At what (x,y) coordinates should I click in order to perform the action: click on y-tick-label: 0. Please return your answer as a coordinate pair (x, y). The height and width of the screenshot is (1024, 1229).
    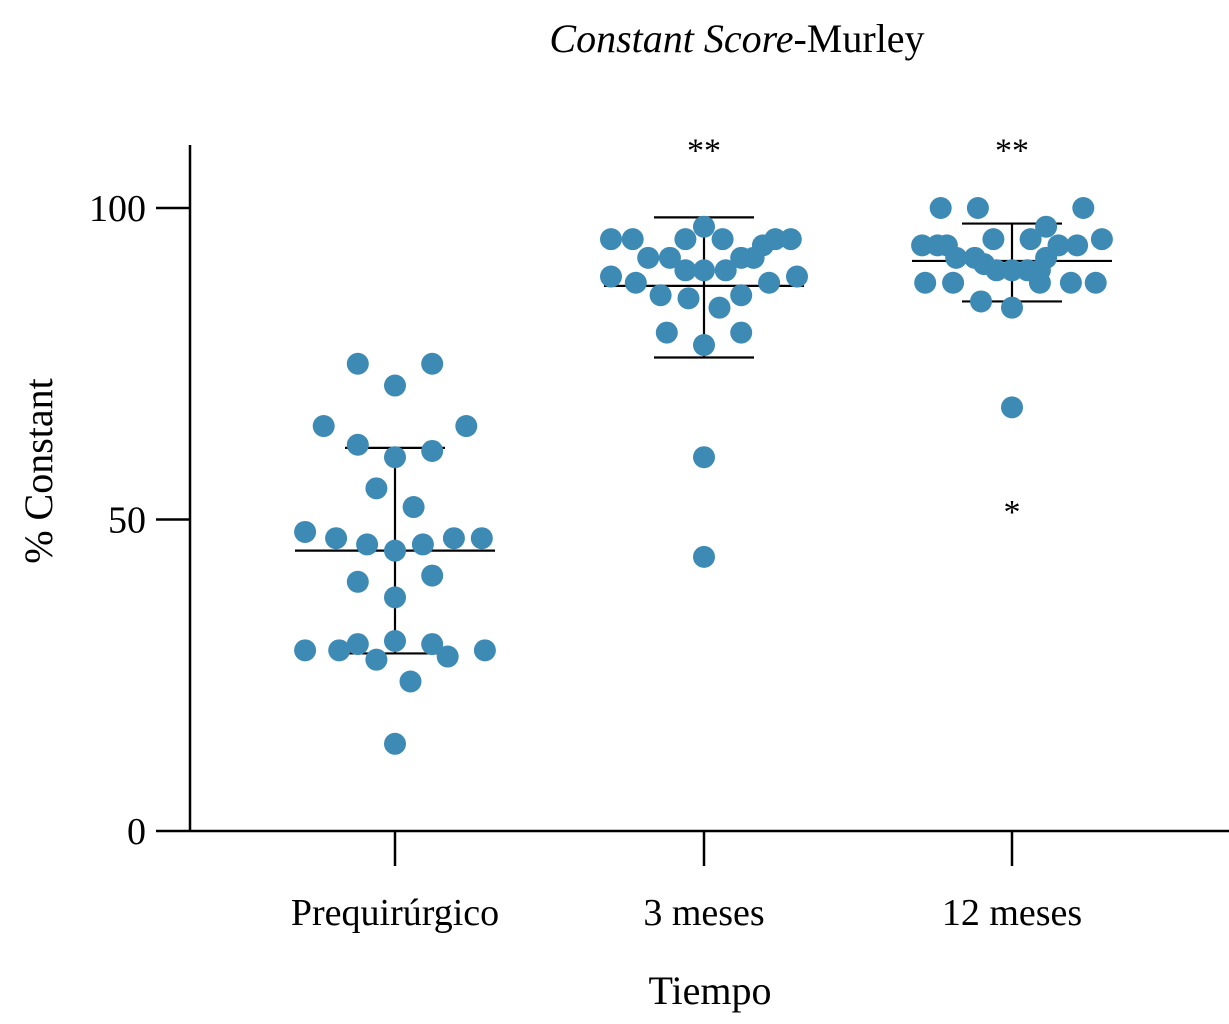
    Looking at the image, I should click on (136, 832).